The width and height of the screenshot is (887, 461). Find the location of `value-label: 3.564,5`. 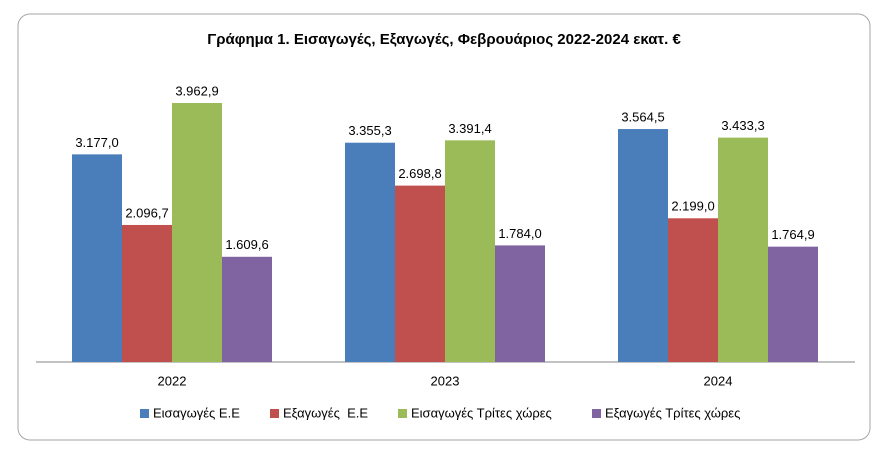

value-label: 3.564,5 is located at coordinates (642, 116).